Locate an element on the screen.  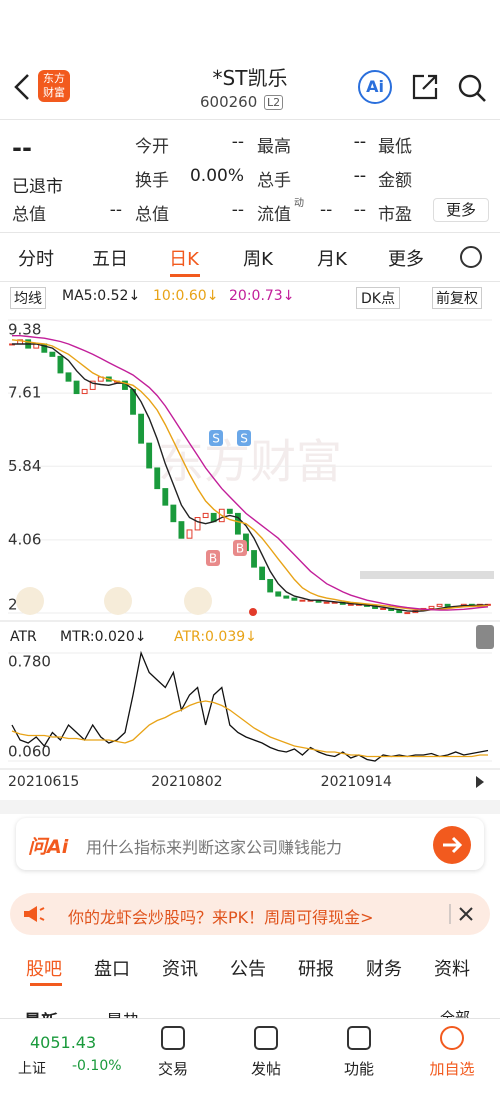
quote-label: 换手 is located at coordinates (152, 181).